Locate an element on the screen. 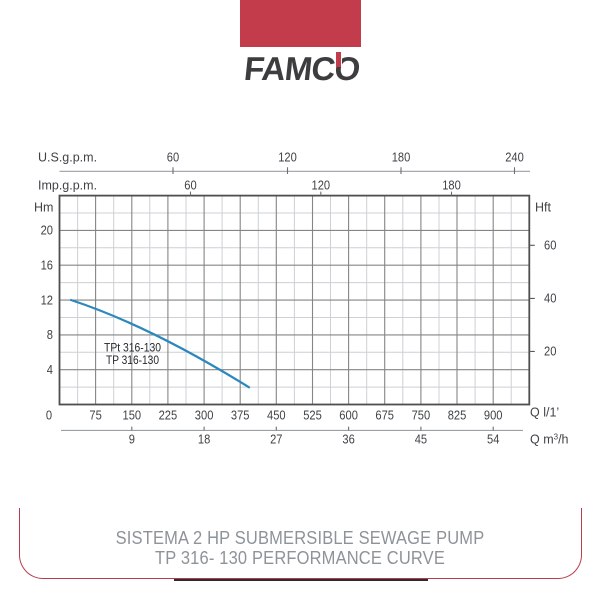 The height and width of the screenshot is (600, 600). svg-text: Imp.g.p.m. is located at coordinates (67, 185).